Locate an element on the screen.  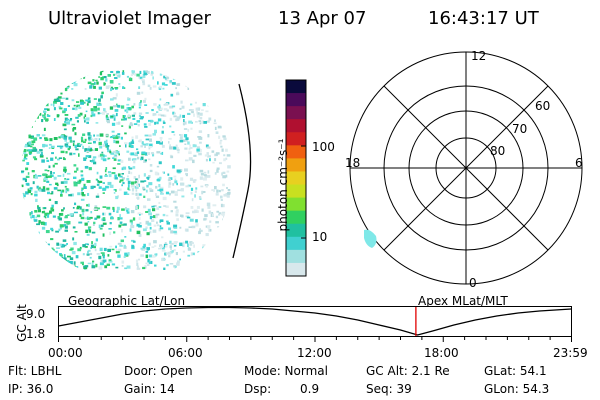
altitude-timeline is located at coordinates (315, 324).